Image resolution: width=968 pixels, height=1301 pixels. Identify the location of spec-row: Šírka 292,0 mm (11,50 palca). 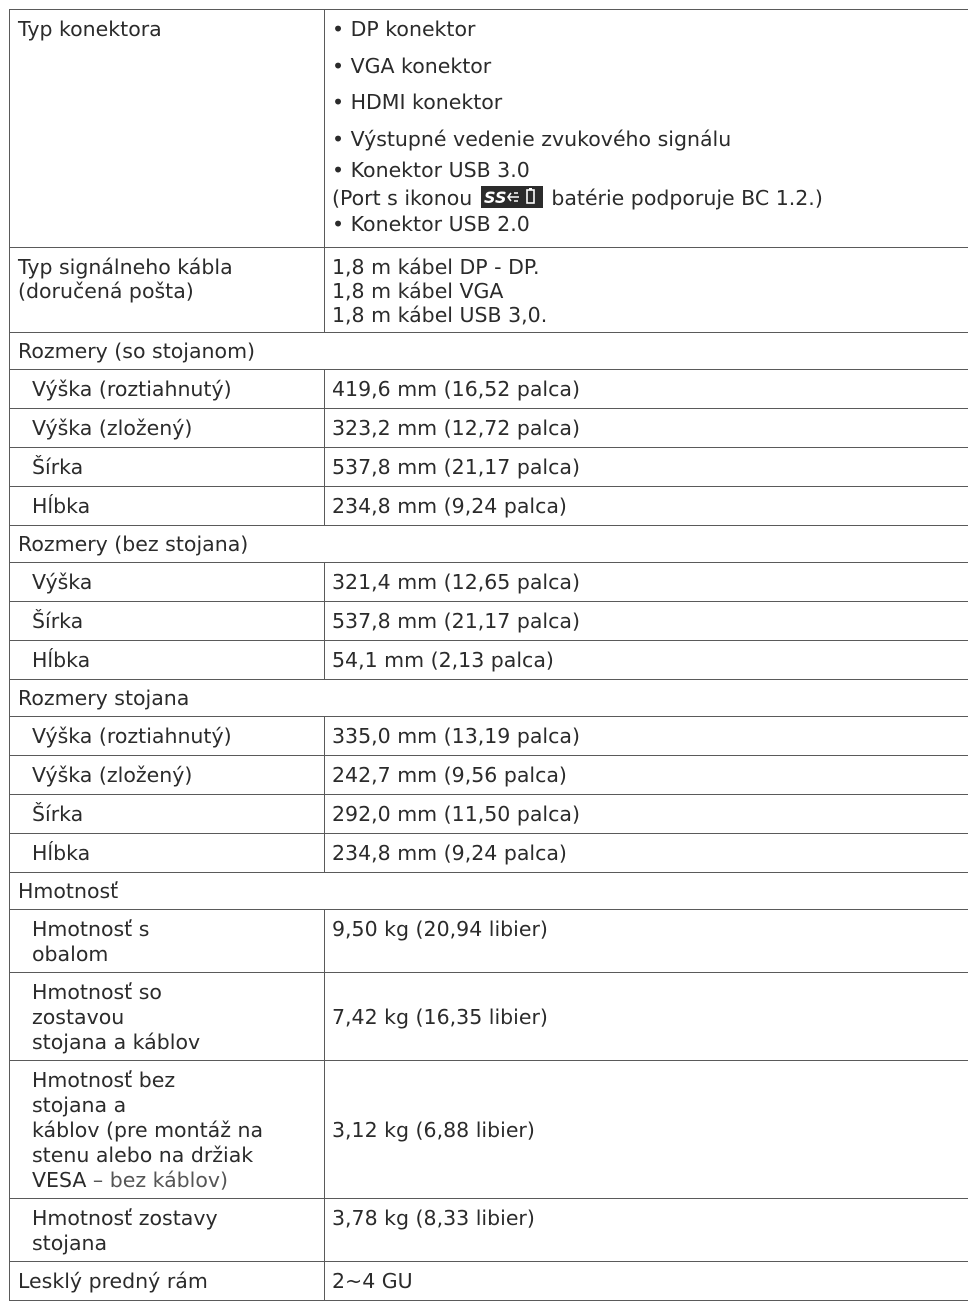
(489, 814).